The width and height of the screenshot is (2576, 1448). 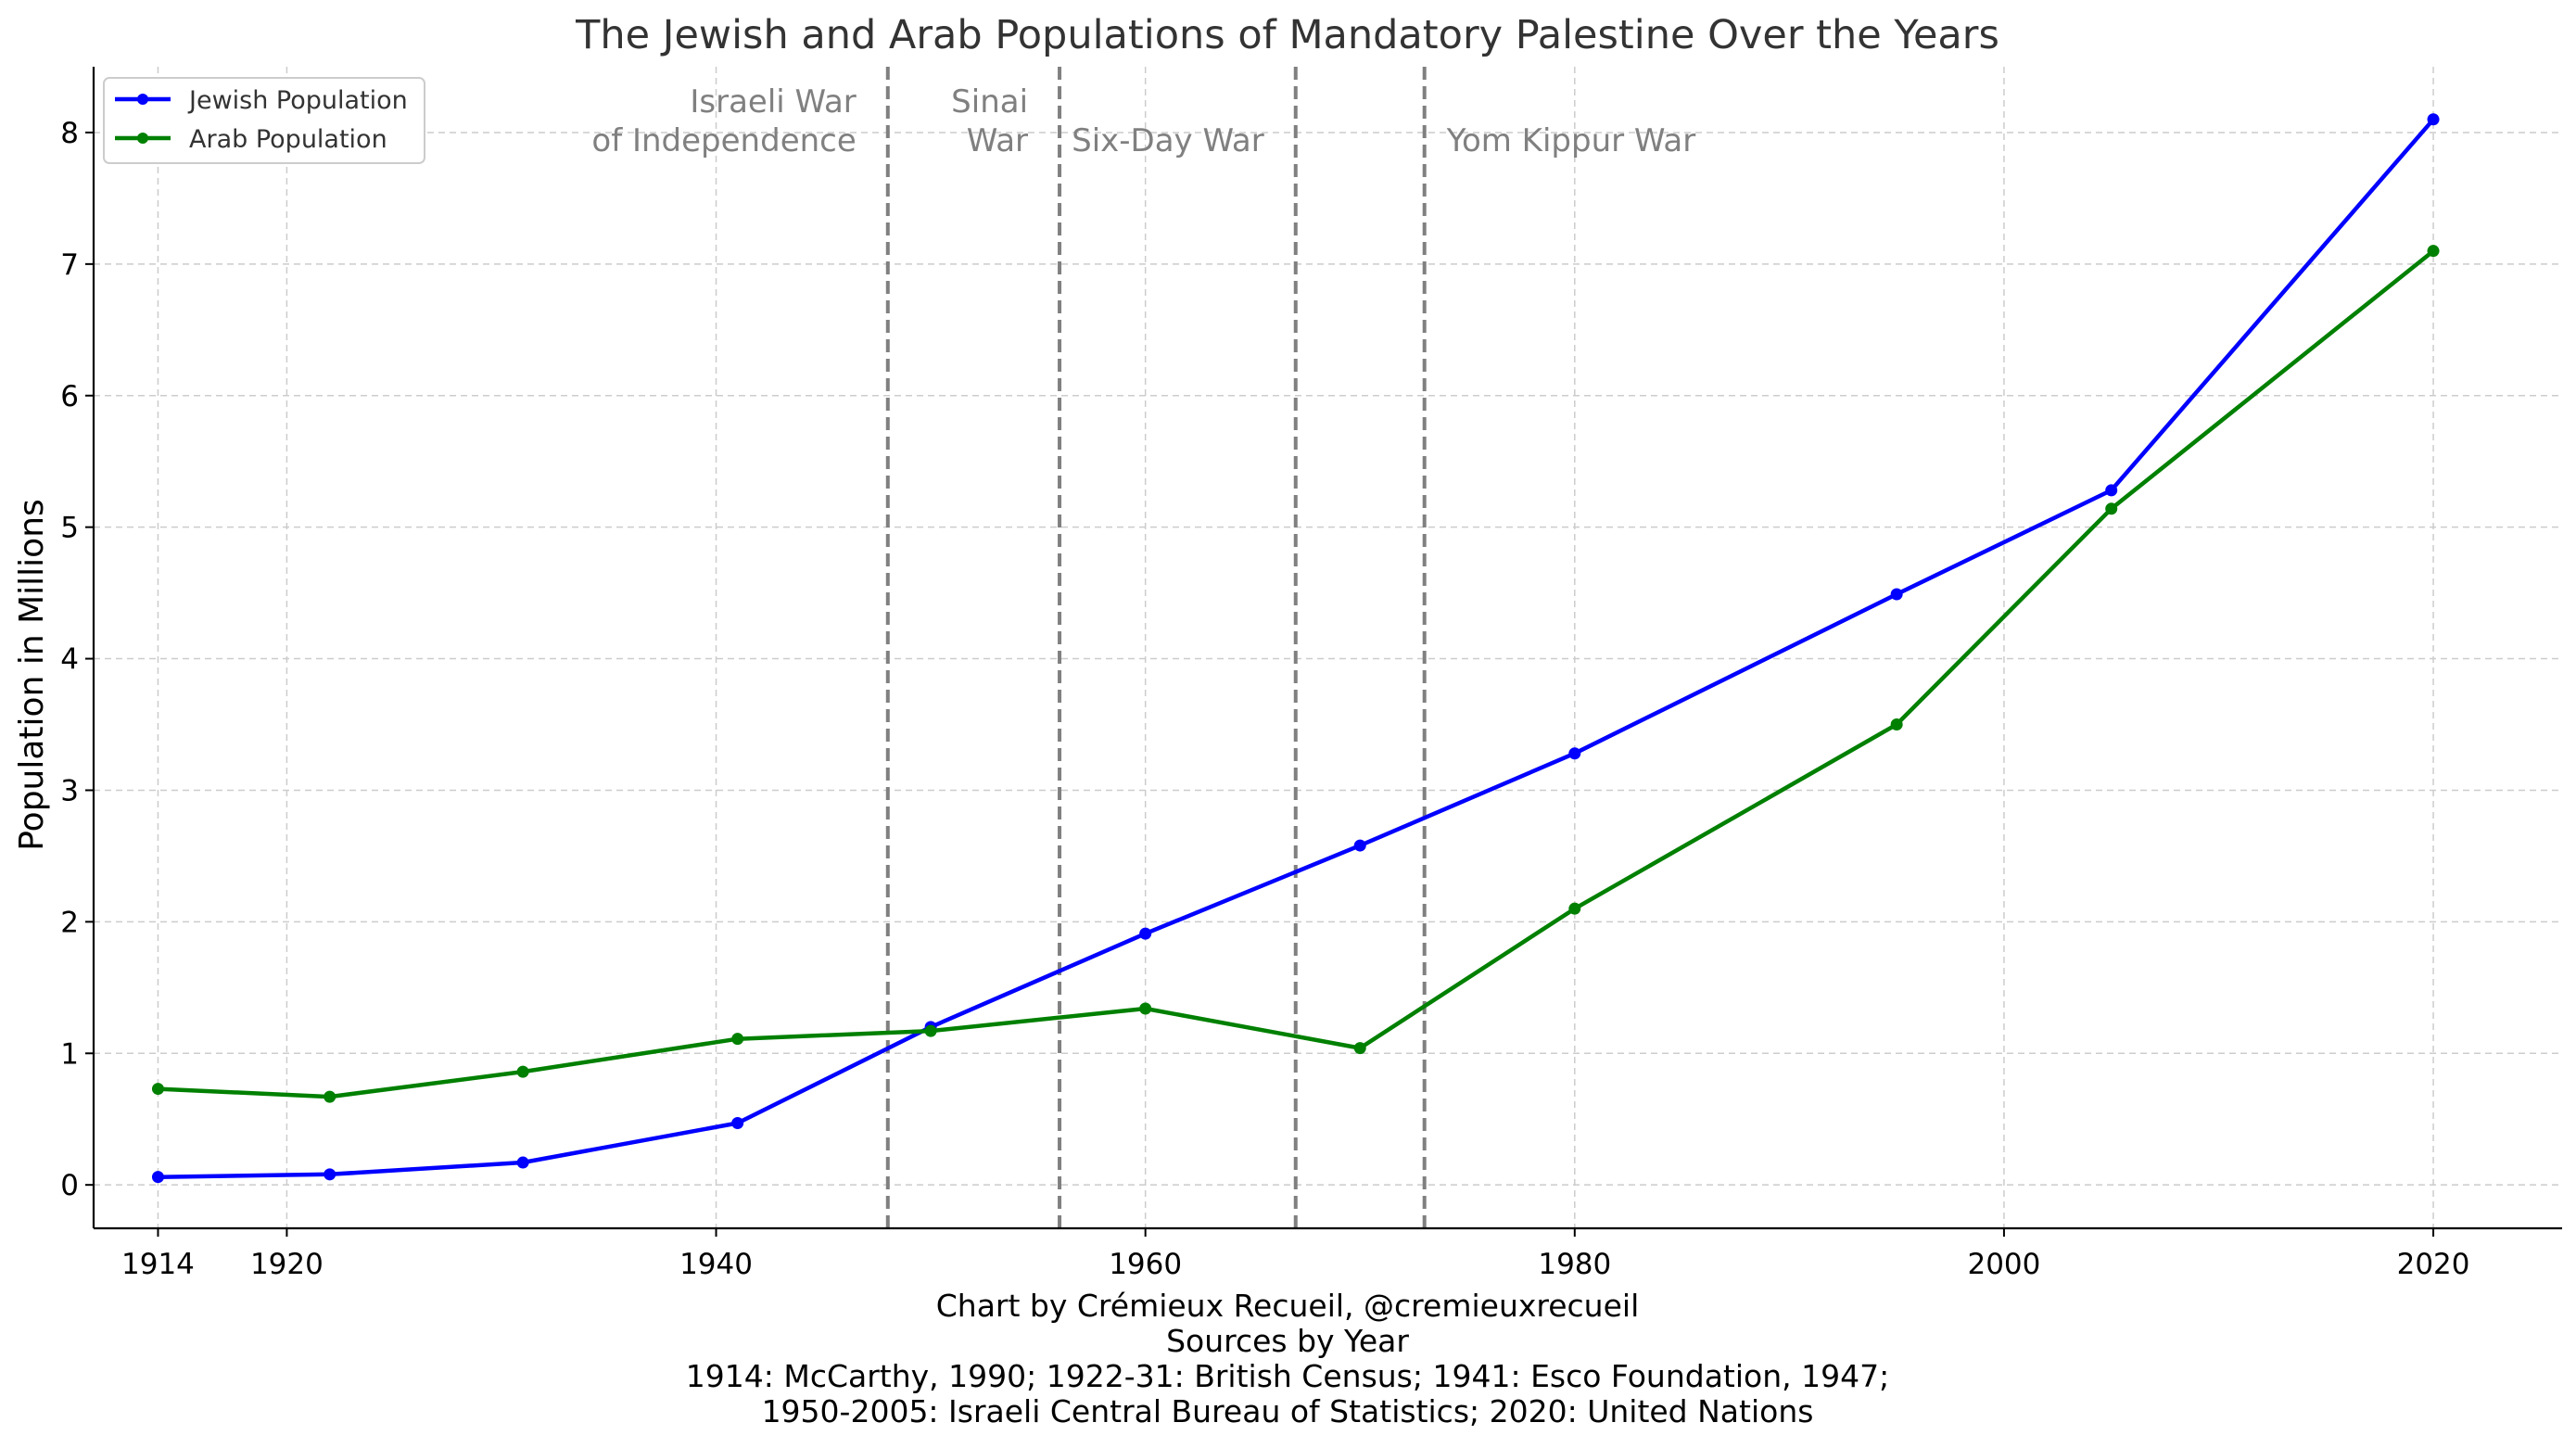 I want to click on legend-arab-label: Arab Population, so click(x=288, y=140).